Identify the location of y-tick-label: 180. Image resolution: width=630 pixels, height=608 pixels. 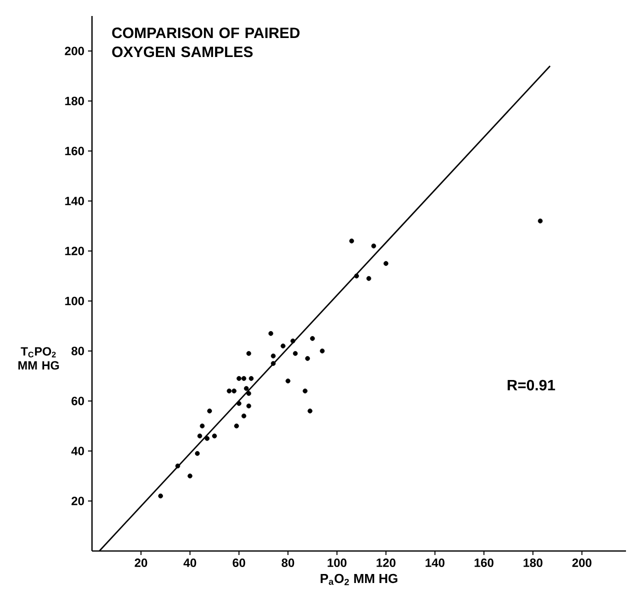
(74, 101).